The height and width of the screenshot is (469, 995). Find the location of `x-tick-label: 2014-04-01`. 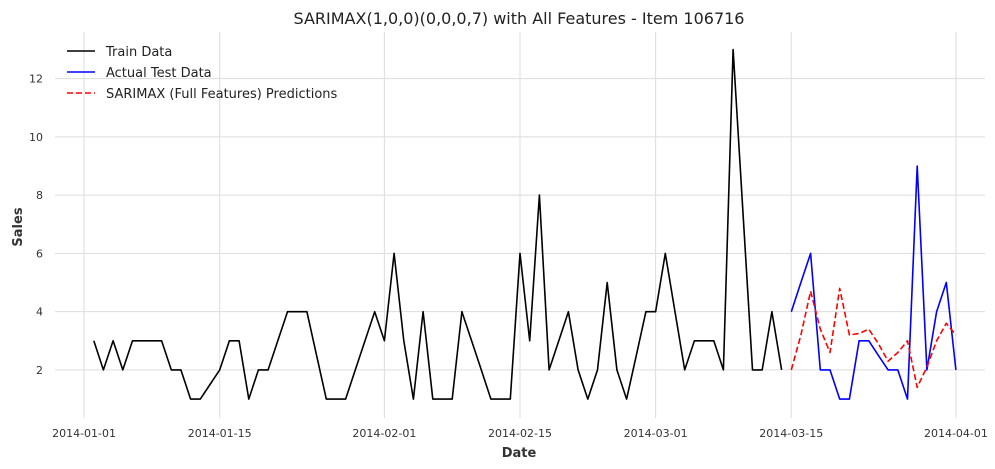

x-tick-label: 2014-04-01 is located at coordinates (956, 433).